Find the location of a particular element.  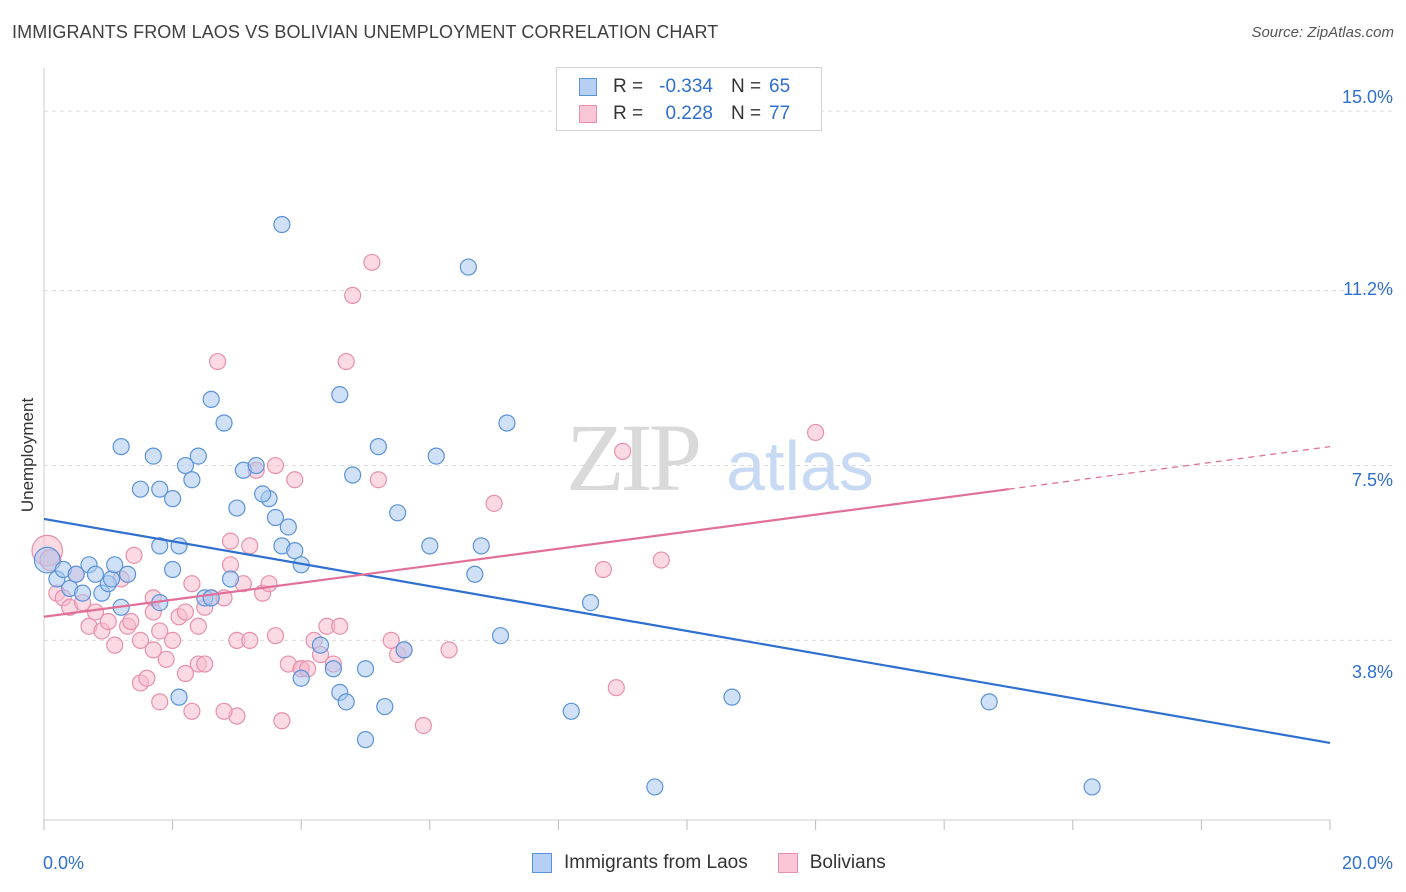

y-tick-label-3-8: 3.8% is located at coordinates (1372, 672).